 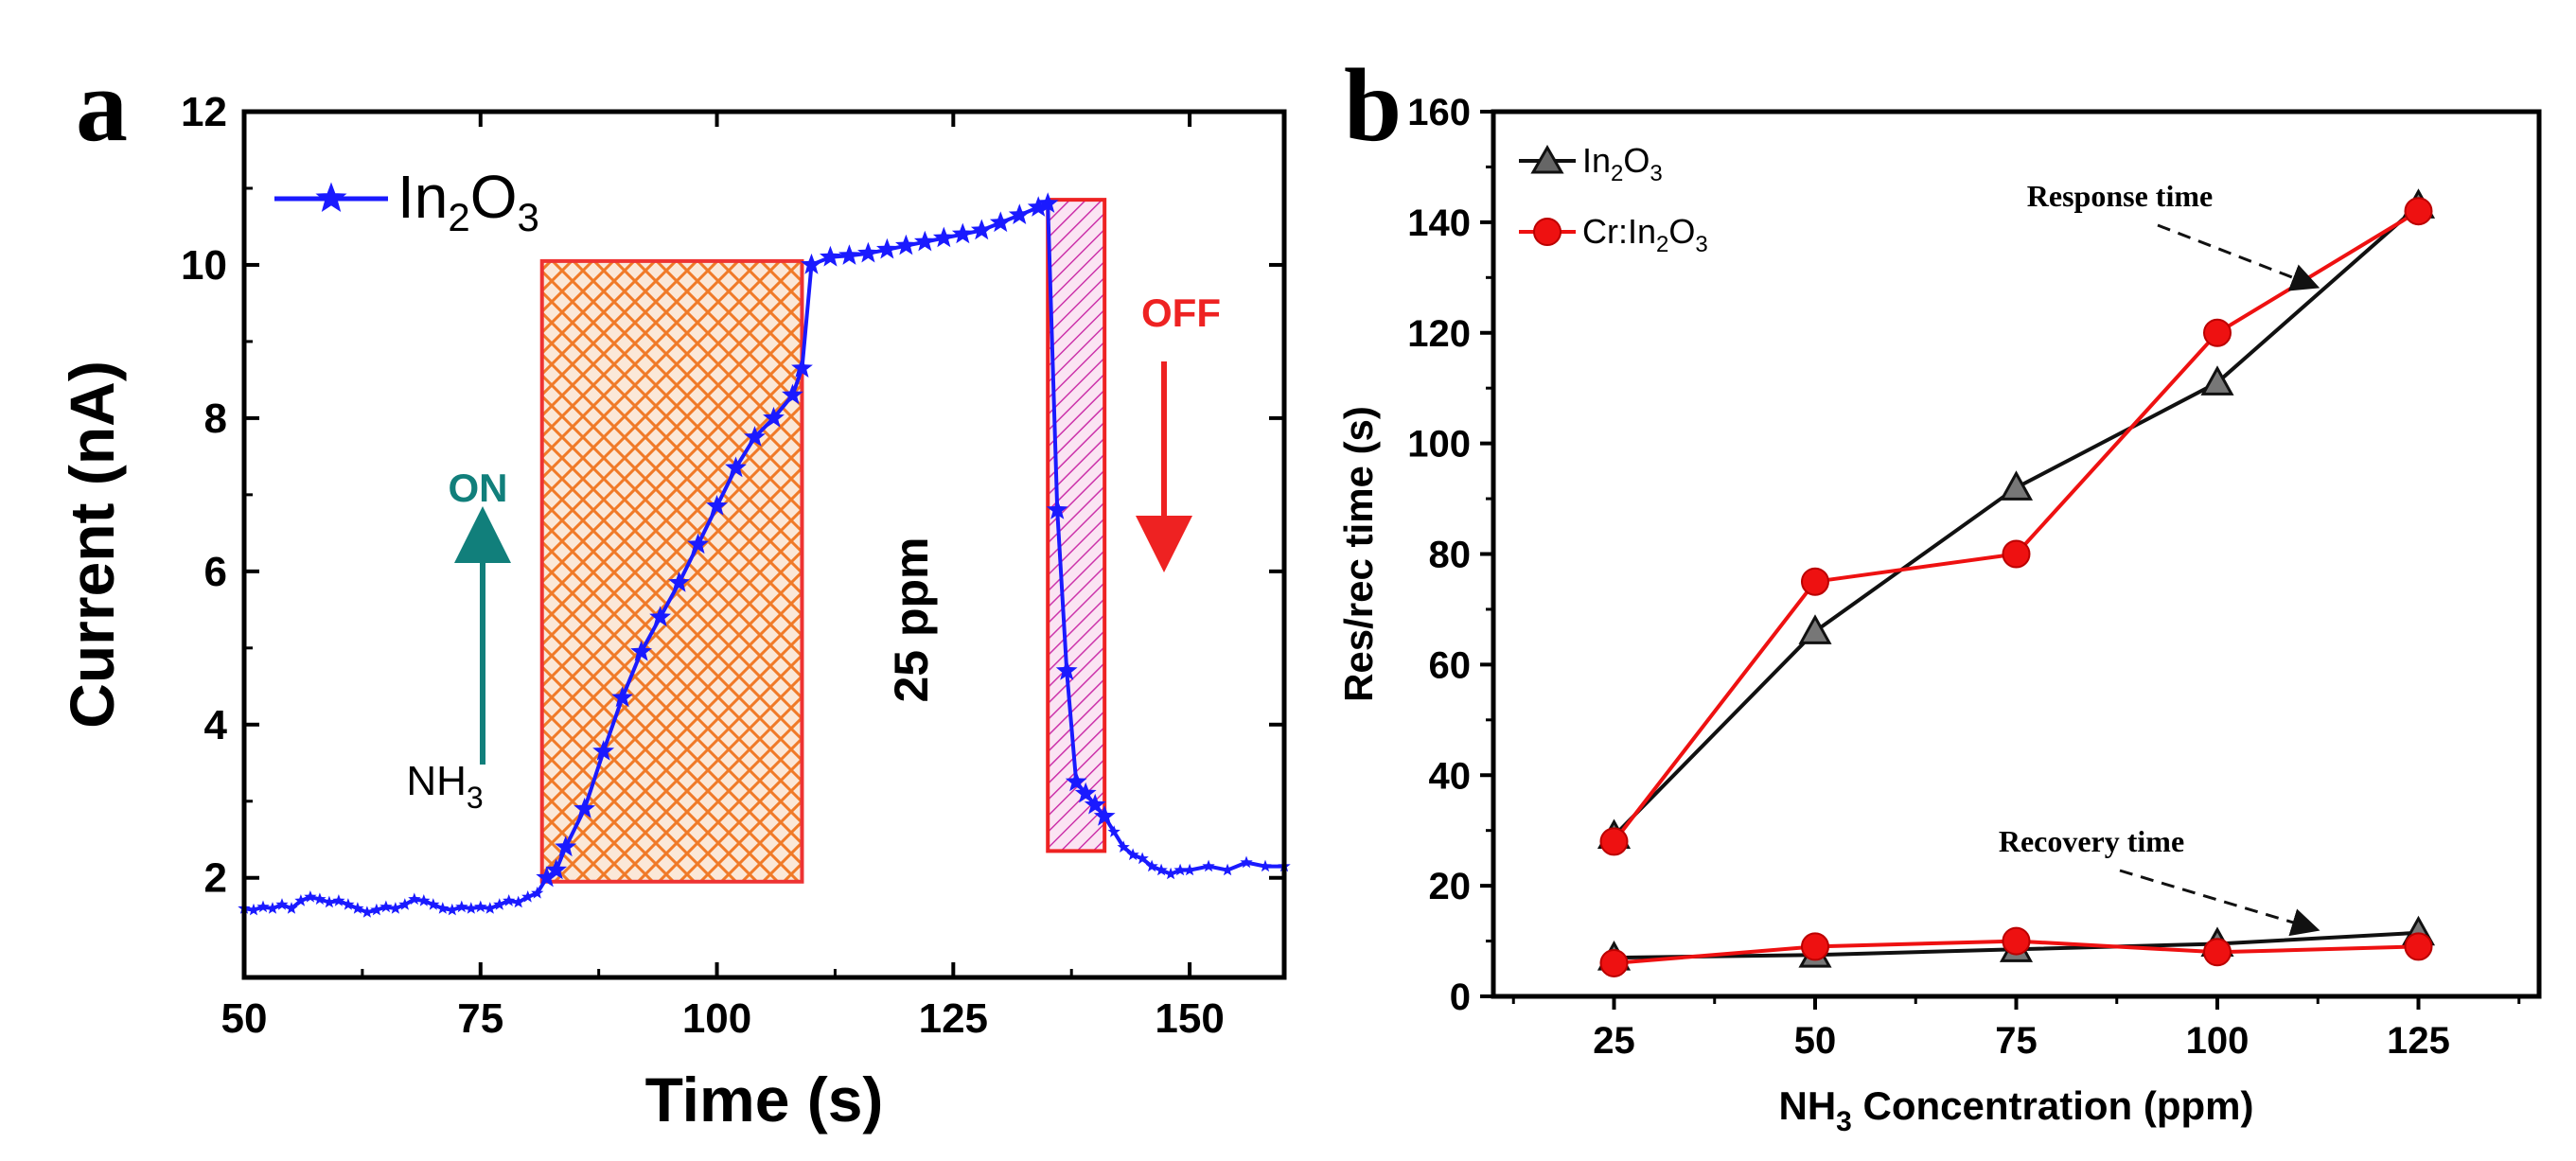 What do you see at coordinates (215, 572) in the screenshot?
I see `y-tick-label-a: 6` at bounding box center [215, 572].